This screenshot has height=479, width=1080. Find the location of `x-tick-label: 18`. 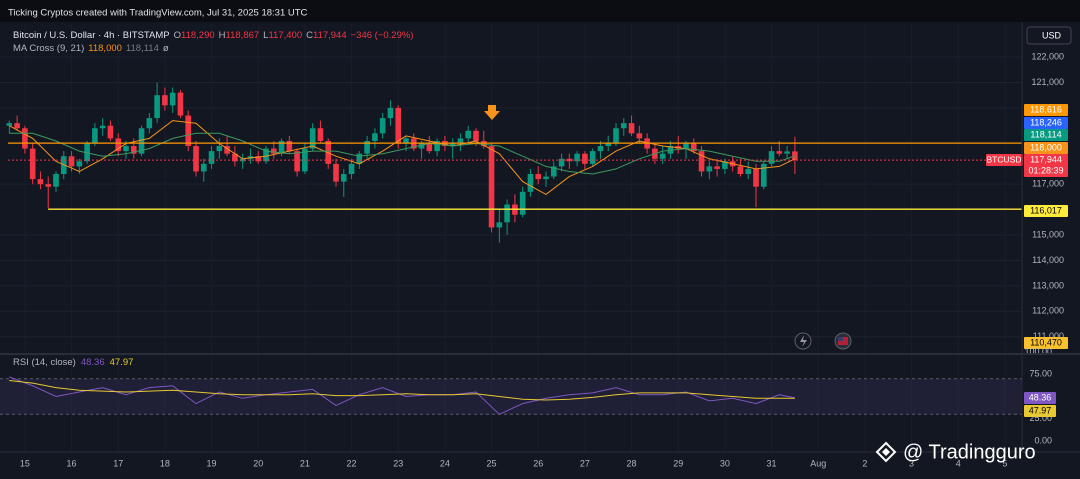

x-tick-label: 18 is located at coordinates (165, 463).